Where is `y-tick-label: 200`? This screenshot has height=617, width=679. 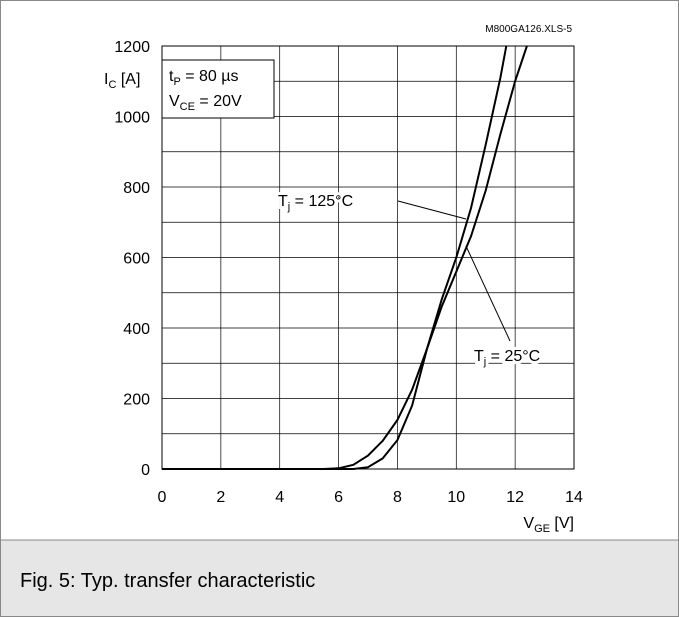
y-tick-label: 200 is located at coordinates (136, 400).